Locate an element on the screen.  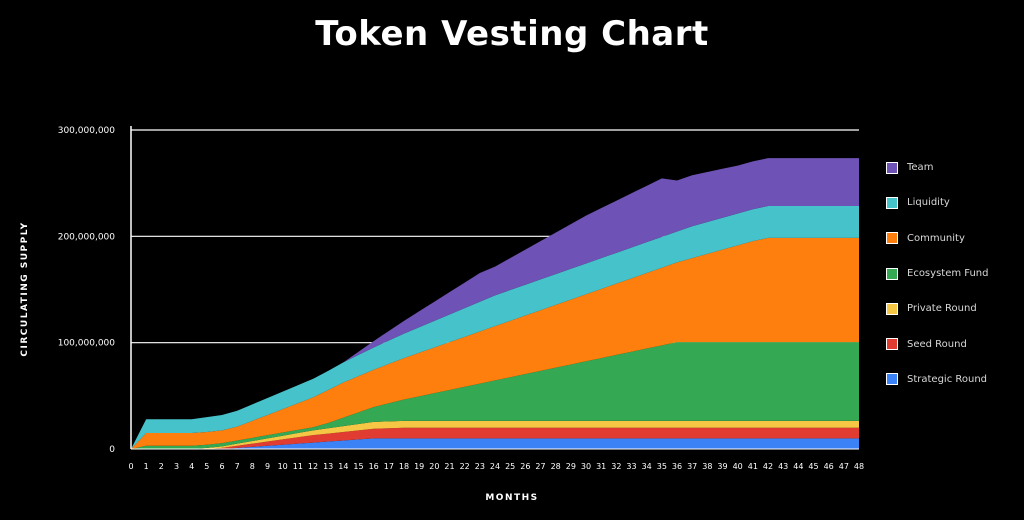
y-tick-label: 0 is located at coordinates (112, 450).